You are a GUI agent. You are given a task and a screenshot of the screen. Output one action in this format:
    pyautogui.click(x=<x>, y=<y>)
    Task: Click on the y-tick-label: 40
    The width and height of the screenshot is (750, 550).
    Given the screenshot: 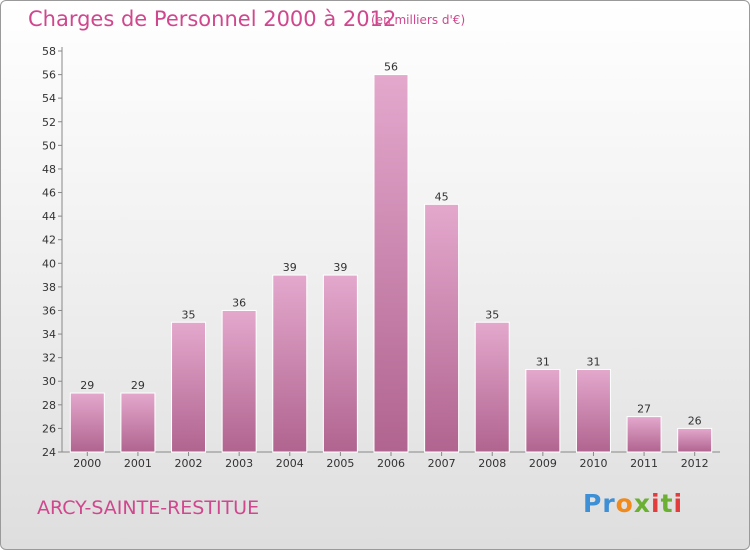 What is the action you would take?
    pyautogui.click(x=49, y=263)
    